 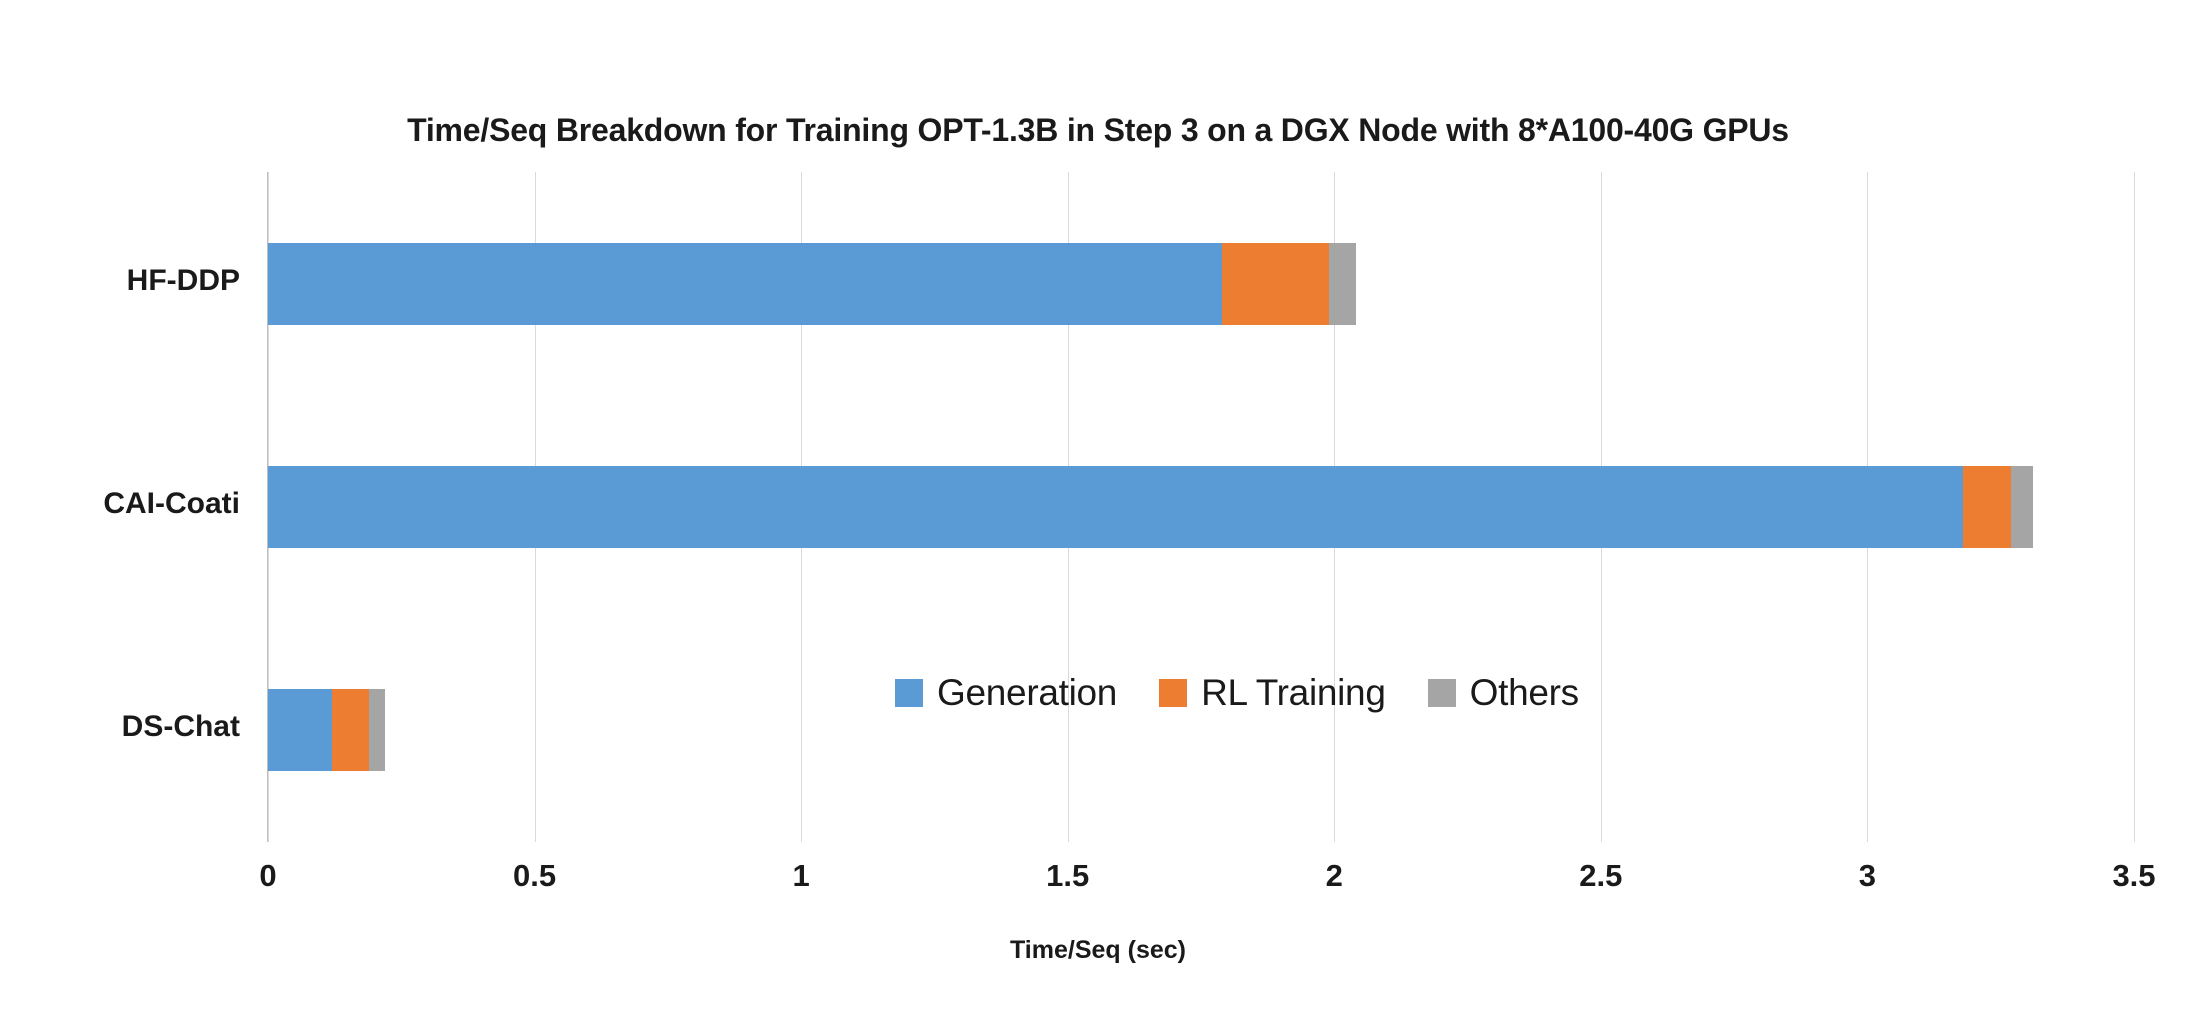 I want to click on legend-label: Others, so click(x=1524, y=692).